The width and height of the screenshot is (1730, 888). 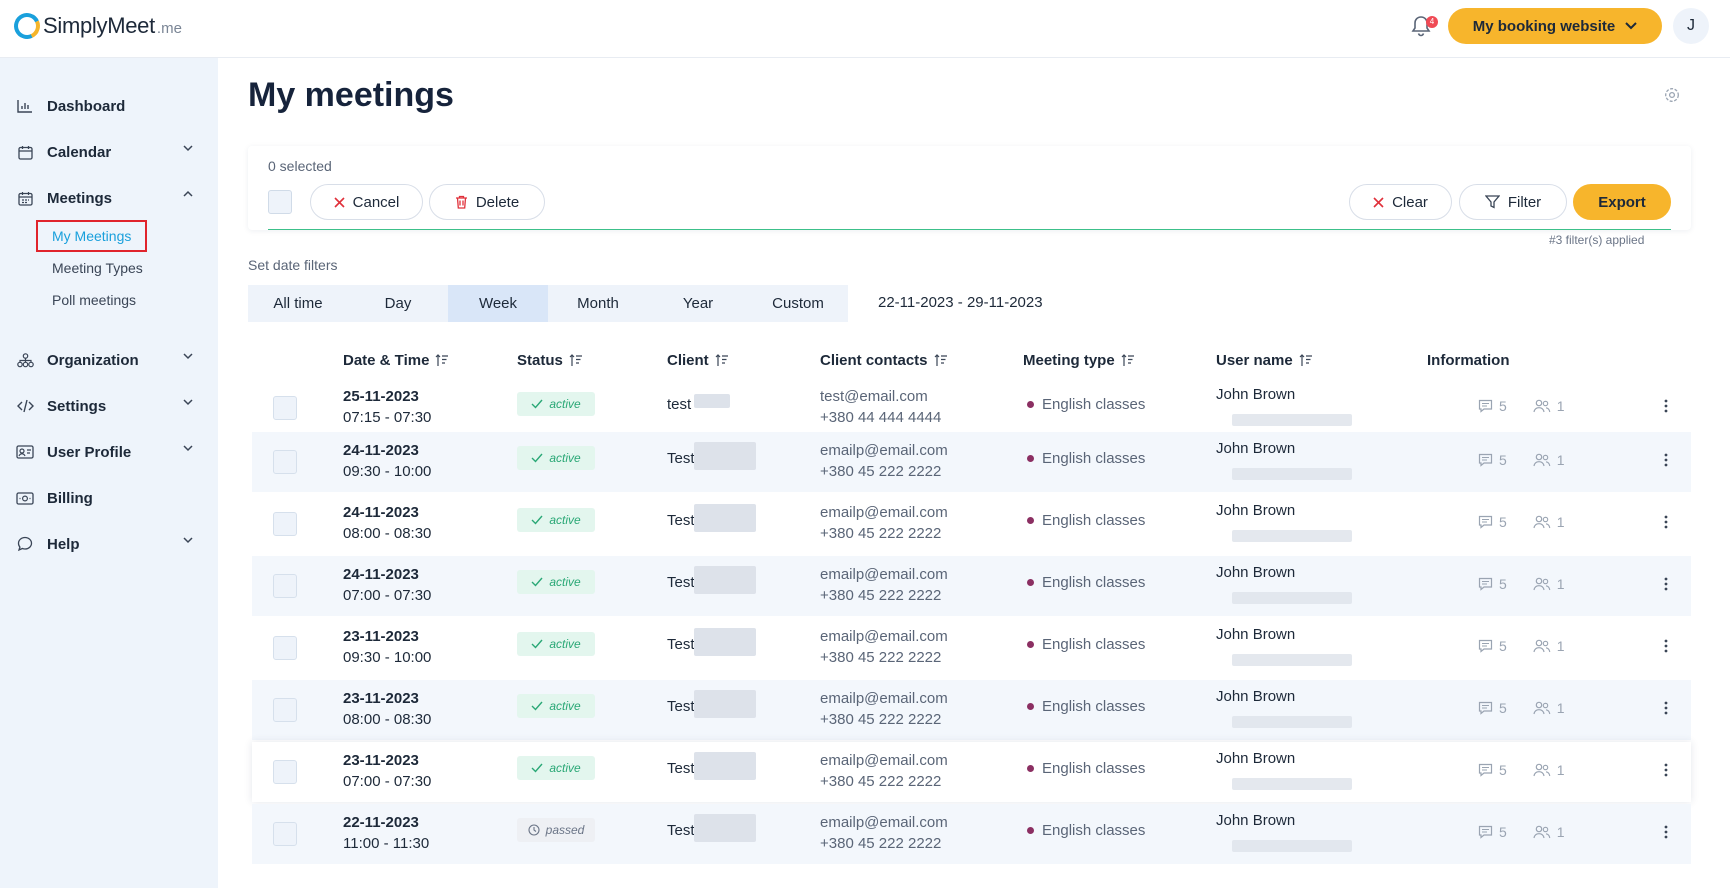 What do you see at coordinates (565, 582) in the screenshot?
I see `status-label: active` at bounding box center [565, 582].